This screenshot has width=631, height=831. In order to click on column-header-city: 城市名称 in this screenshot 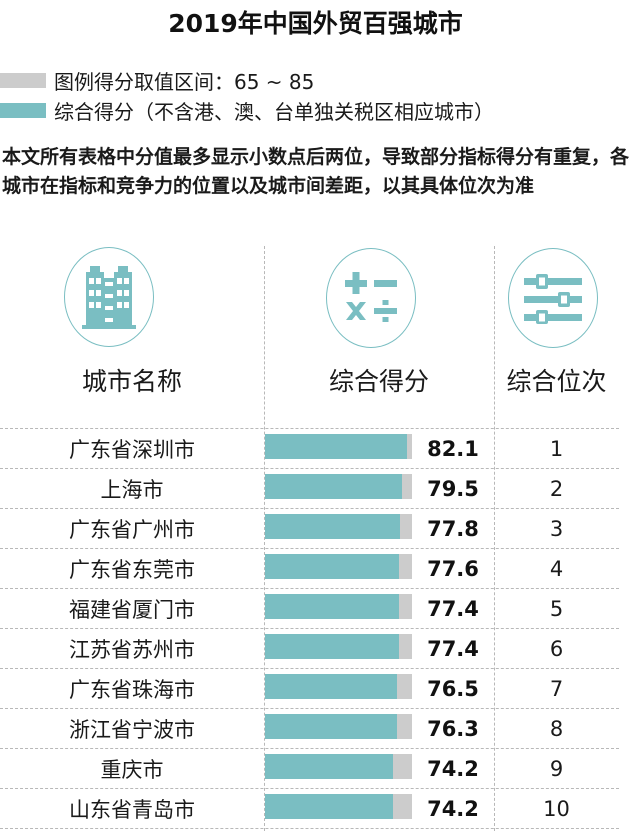, I will do `click(131, 381)`.